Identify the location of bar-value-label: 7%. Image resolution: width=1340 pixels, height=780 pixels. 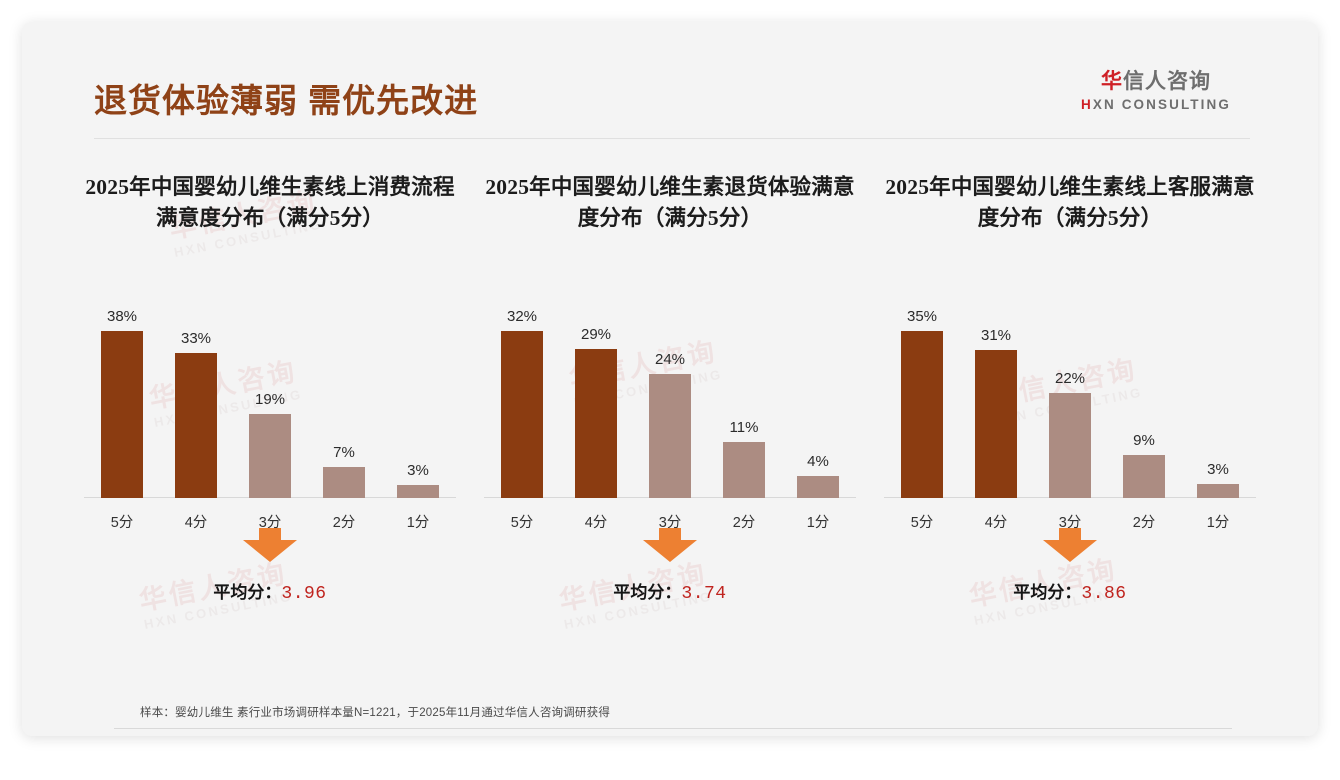
(344, 452).